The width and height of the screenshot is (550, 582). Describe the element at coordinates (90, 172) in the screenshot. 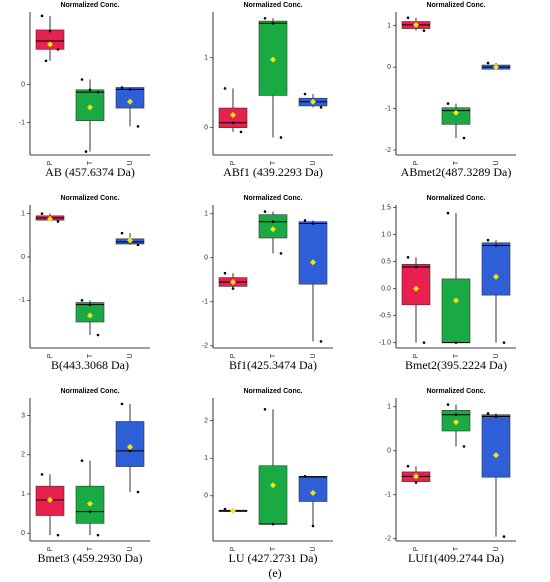

I see `panel-label: AB (457.6374 Da)` at that location.